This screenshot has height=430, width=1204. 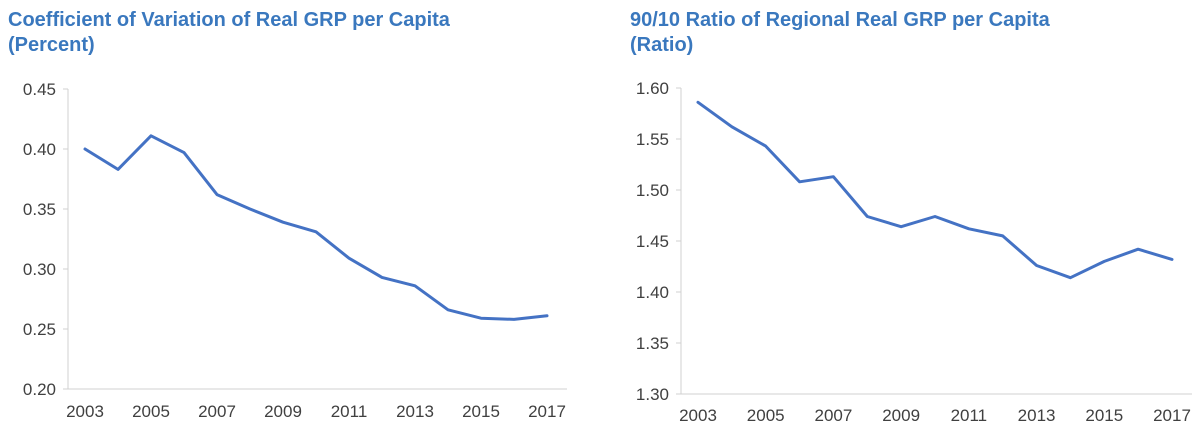 What do you see at coordinates (652, 292) in the screenshot?
I see `y-tick-label: 1.40` at bounding box center [652, 292].